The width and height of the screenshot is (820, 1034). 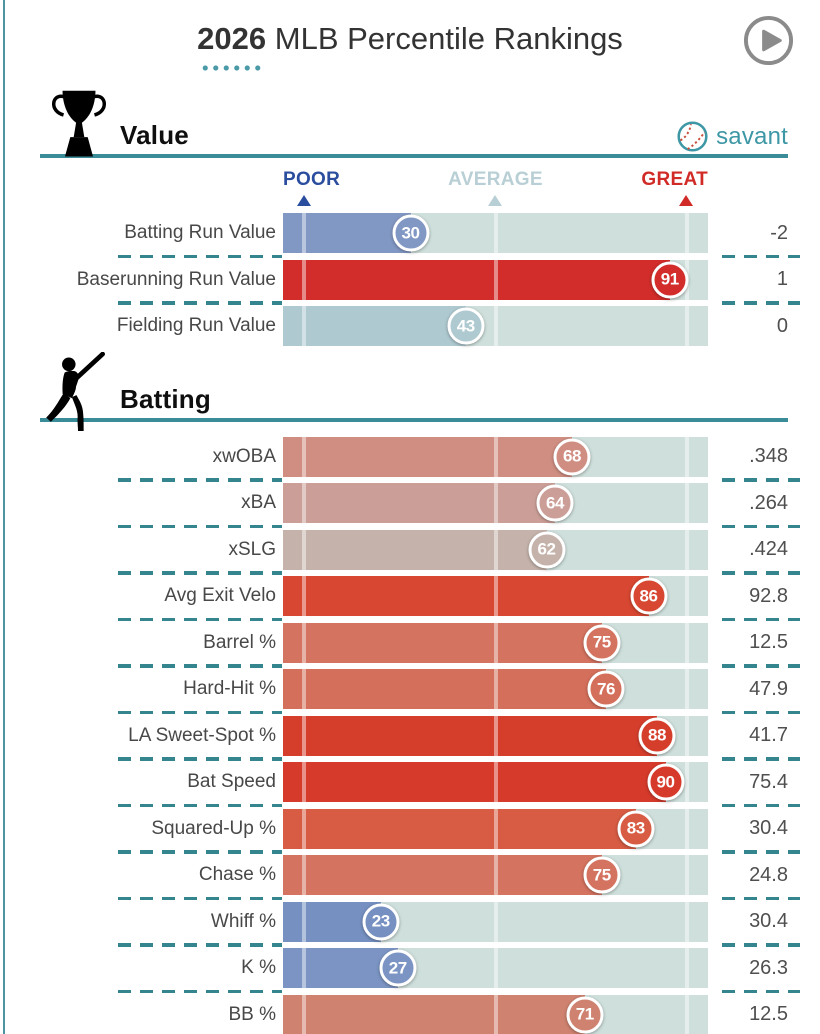 What do you see at coordinates (200, 233) in the screenshot?
I see `metric-label: Batting Run Value` at bounding box center [200, 233].